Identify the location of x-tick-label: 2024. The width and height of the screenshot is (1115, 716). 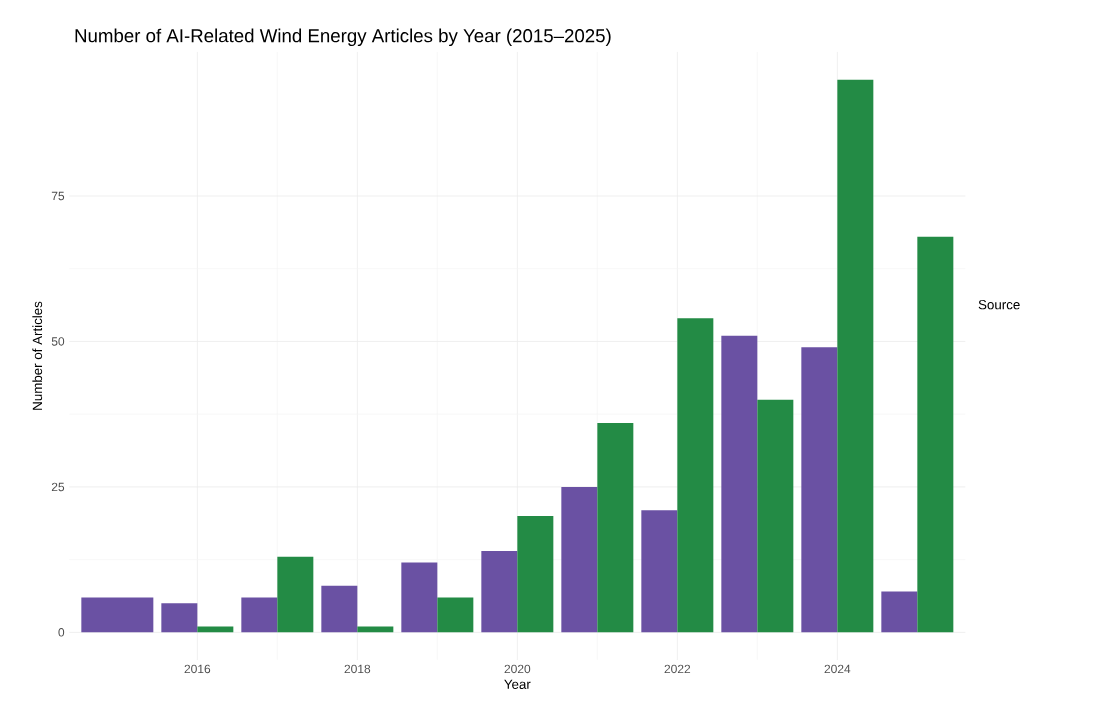
(837, 669).